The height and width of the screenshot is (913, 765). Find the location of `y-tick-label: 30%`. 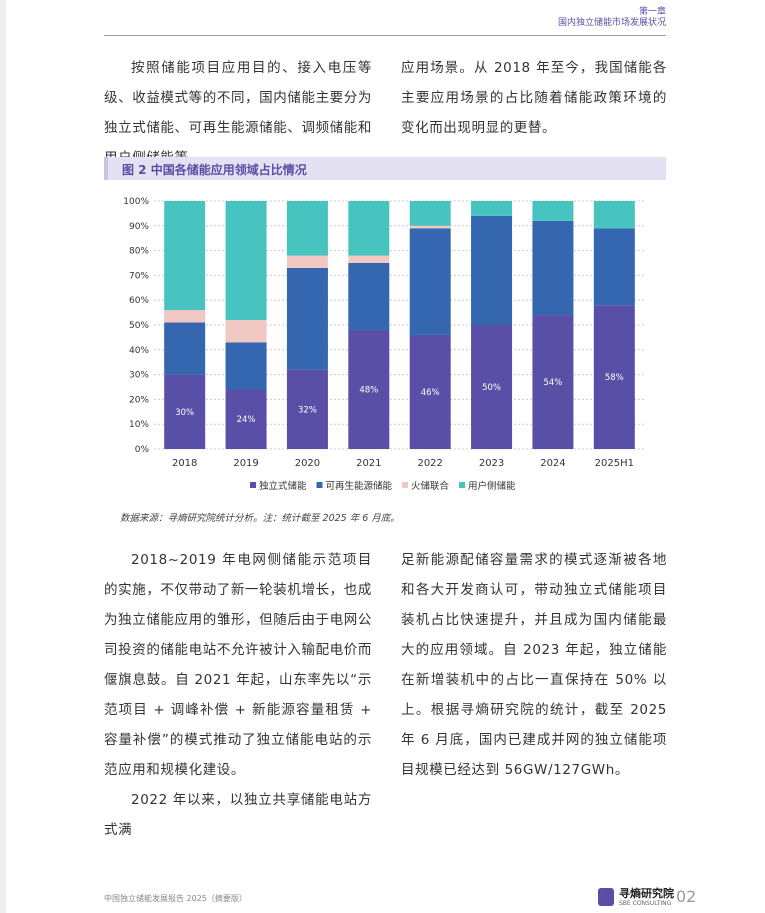

y-tick-label: 30% is located at coordinates (139, 376).